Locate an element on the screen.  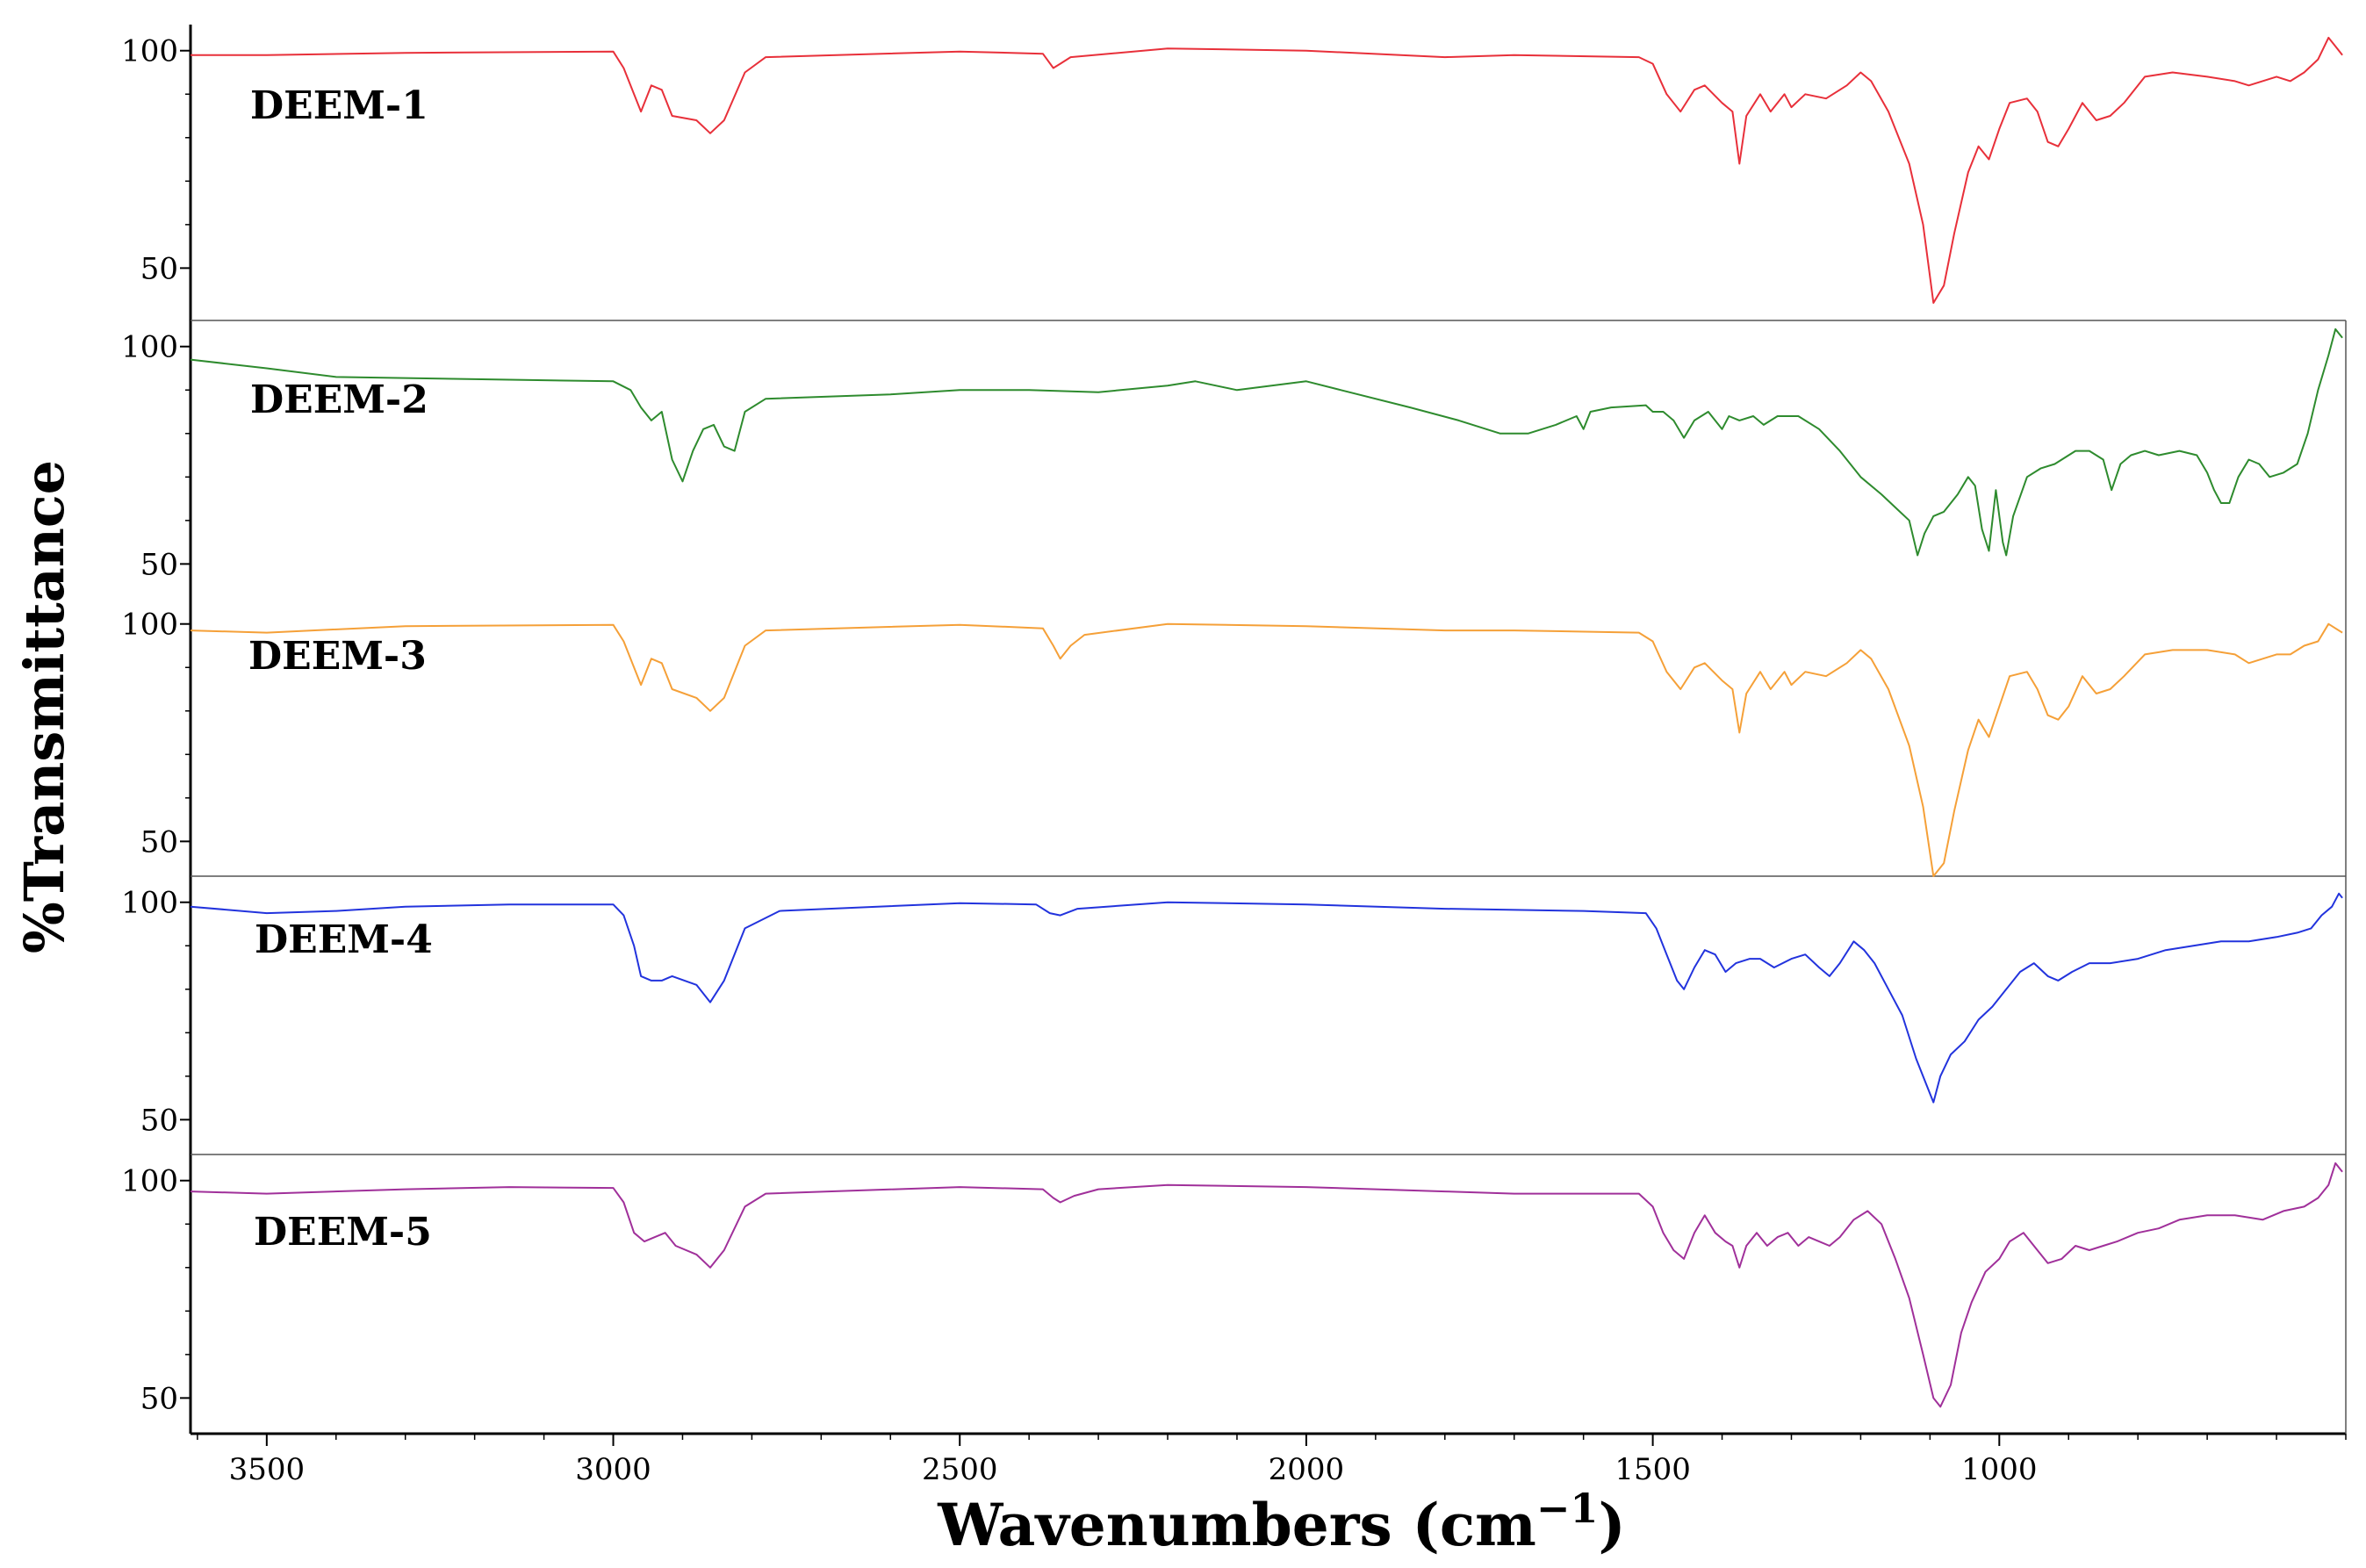
series-label-deem-3: DEEM-3 is located at coordinates (337, 656).